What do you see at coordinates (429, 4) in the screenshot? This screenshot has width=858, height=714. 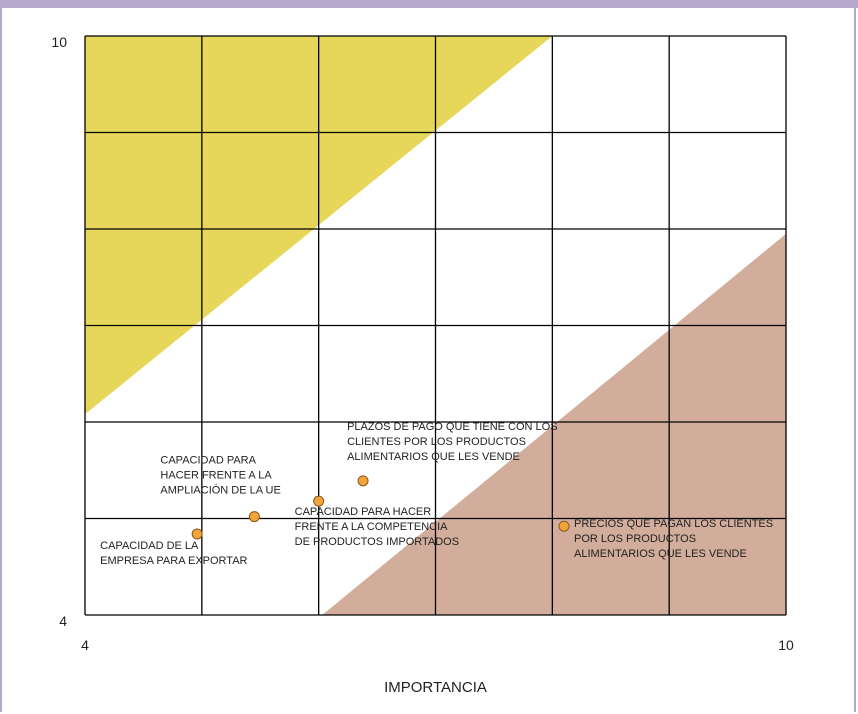 I see `top-border` at bounding box center [429, 4].